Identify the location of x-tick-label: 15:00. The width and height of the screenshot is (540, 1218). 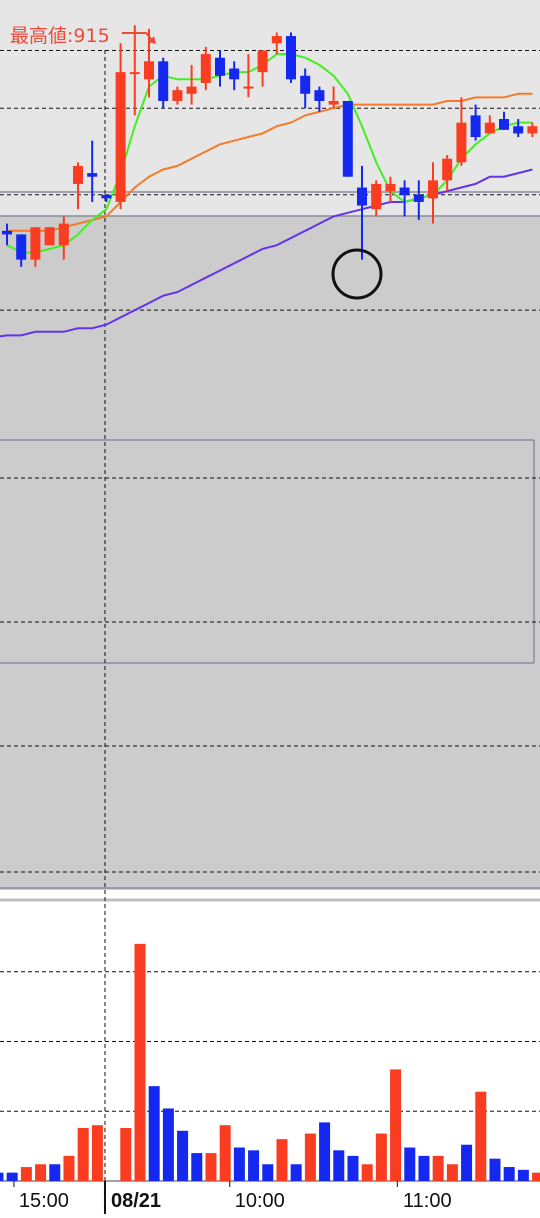
(44, 1201).